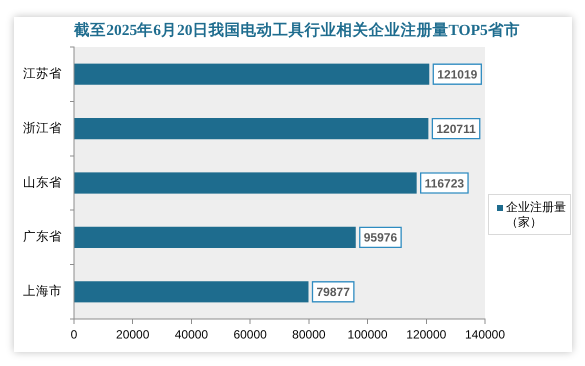  Describe the element at coordinates (309, 335) in the screenshot. I see `x-tick-label: 80000` at that location.